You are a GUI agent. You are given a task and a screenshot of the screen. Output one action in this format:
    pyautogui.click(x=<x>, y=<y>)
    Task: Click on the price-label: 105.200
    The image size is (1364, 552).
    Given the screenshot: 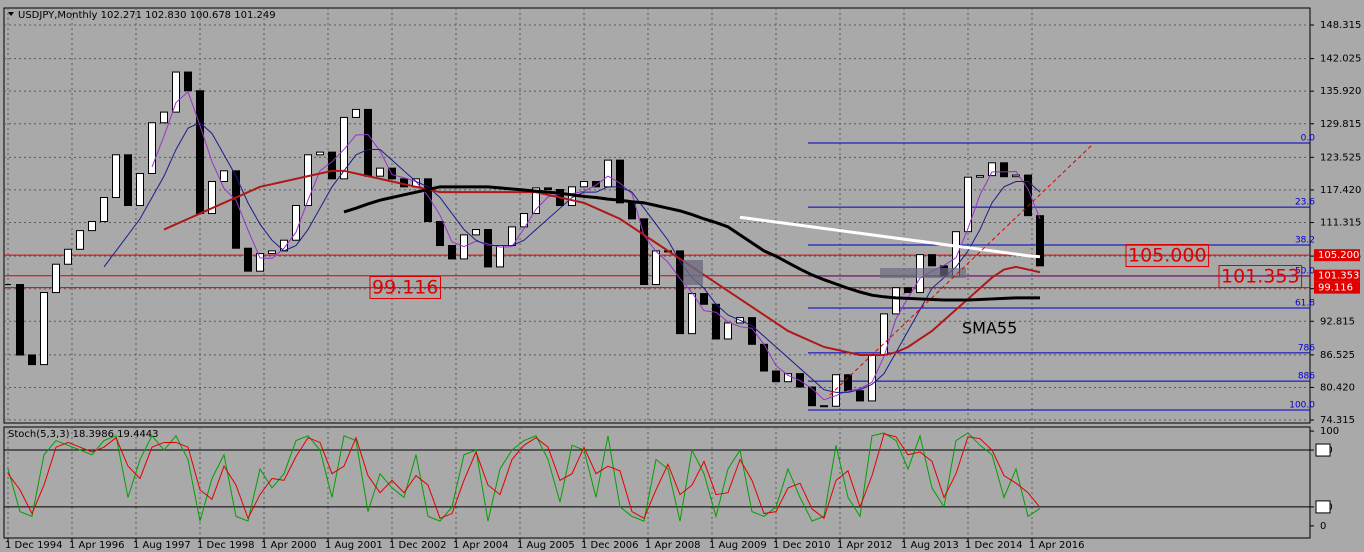 What is the action you would take?
    pyautogui.click(x=1338, y=255)
    